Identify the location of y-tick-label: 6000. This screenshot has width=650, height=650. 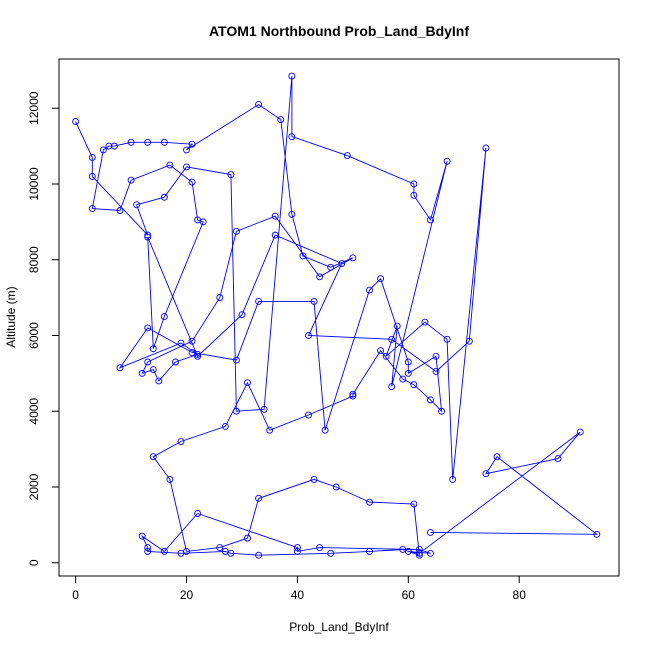
(34, 335).